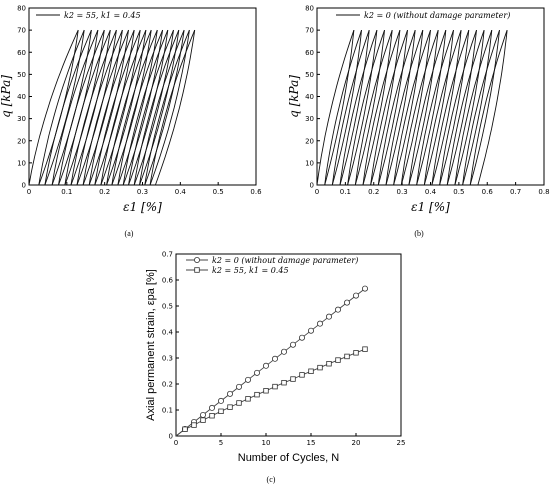 The width and height of the screenshot is (550, 487). I want to click on y-axis-title: Axial permanent strain, εpa [%], so click(151, 345).